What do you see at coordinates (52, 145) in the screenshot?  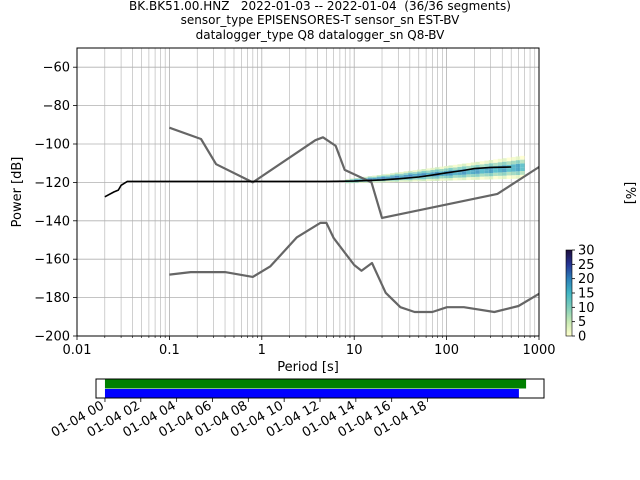 I see `y-tick-label: −100` at bounding box center [52, 145].